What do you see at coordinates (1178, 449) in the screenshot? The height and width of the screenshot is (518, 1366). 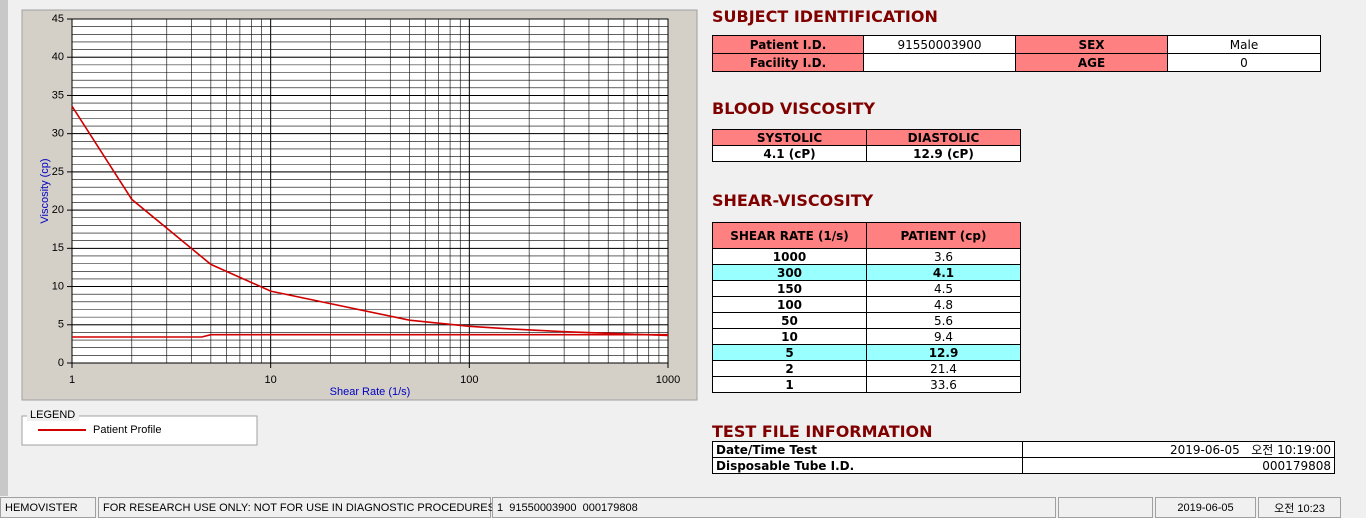 I see `info-value: 2019-06-05 오전 10:19:00` at bounding box center [1178, 449].